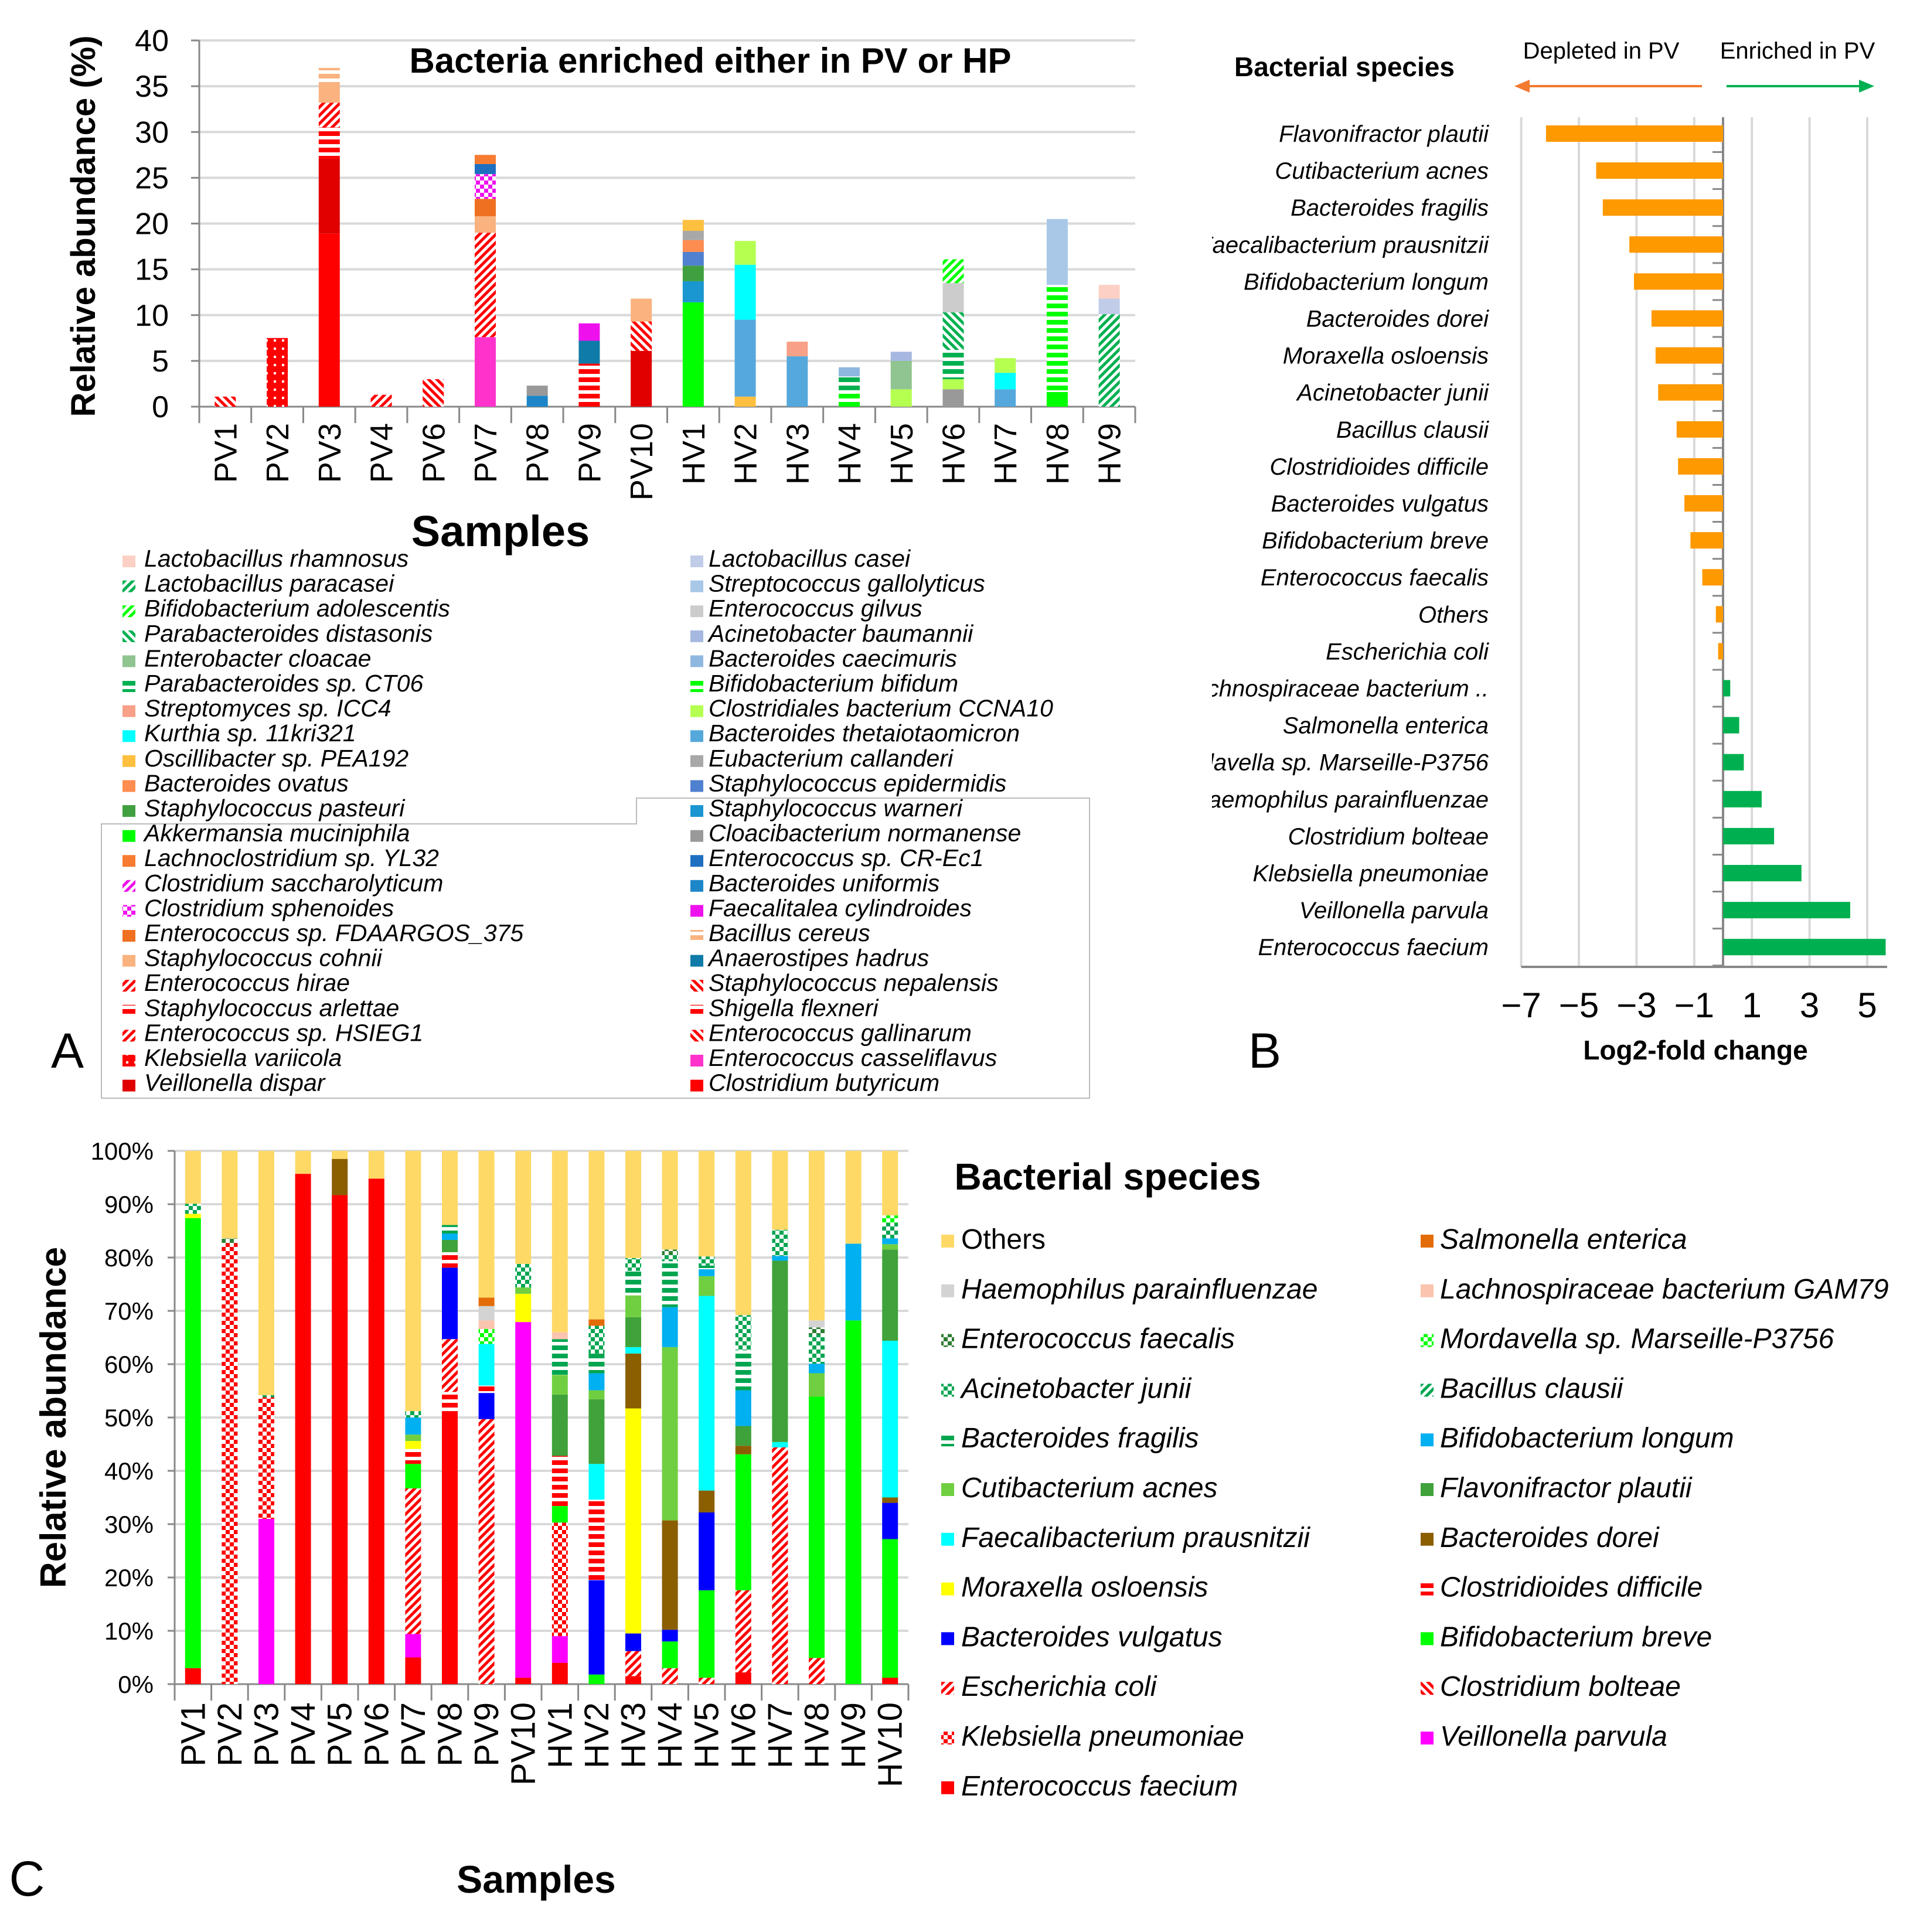 The image size is (1910, 1932). Describe the element at coordinates (831, 1032) in the screenshot. I see `legend-item: Enterococcus gallinarum` at that location.